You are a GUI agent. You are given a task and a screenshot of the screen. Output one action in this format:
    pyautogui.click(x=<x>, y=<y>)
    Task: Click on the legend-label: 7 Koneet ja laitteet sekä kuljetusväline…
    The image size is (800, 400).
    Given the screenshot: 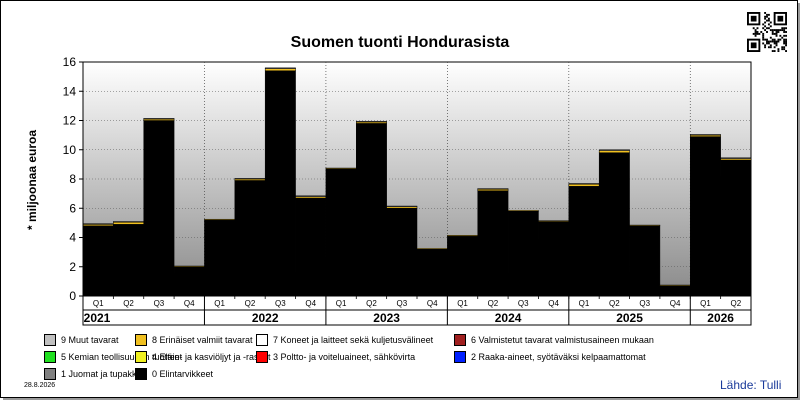 What is the action you would take?
    pyautogui.click(x=353, y=340)
    